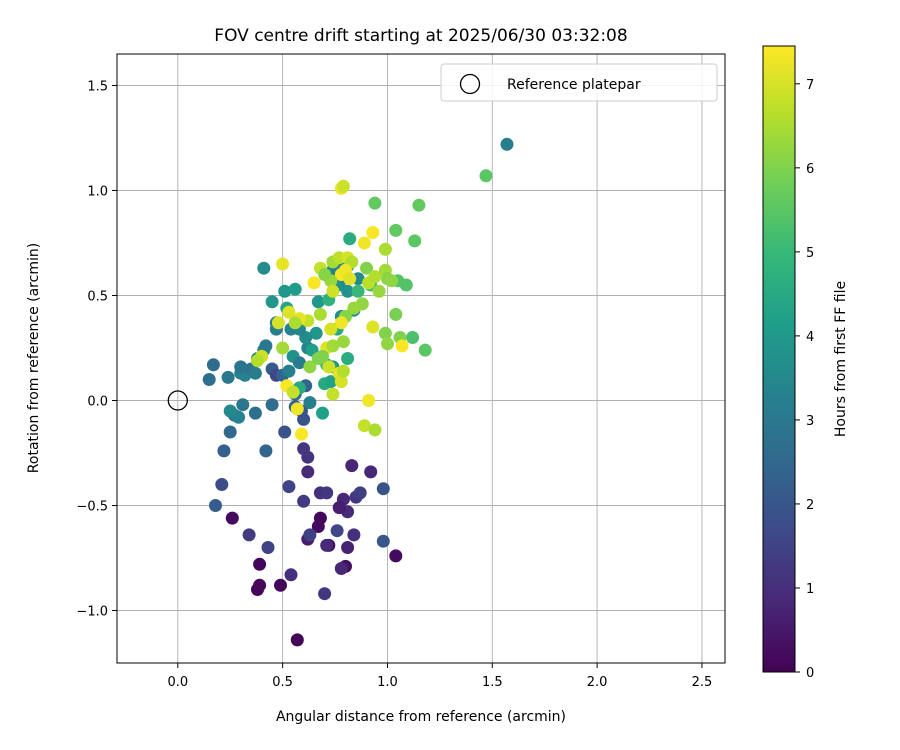 This screenshot has height=750, width=900. I want to click on y-tick-label: 1.0, so click(97, 192).